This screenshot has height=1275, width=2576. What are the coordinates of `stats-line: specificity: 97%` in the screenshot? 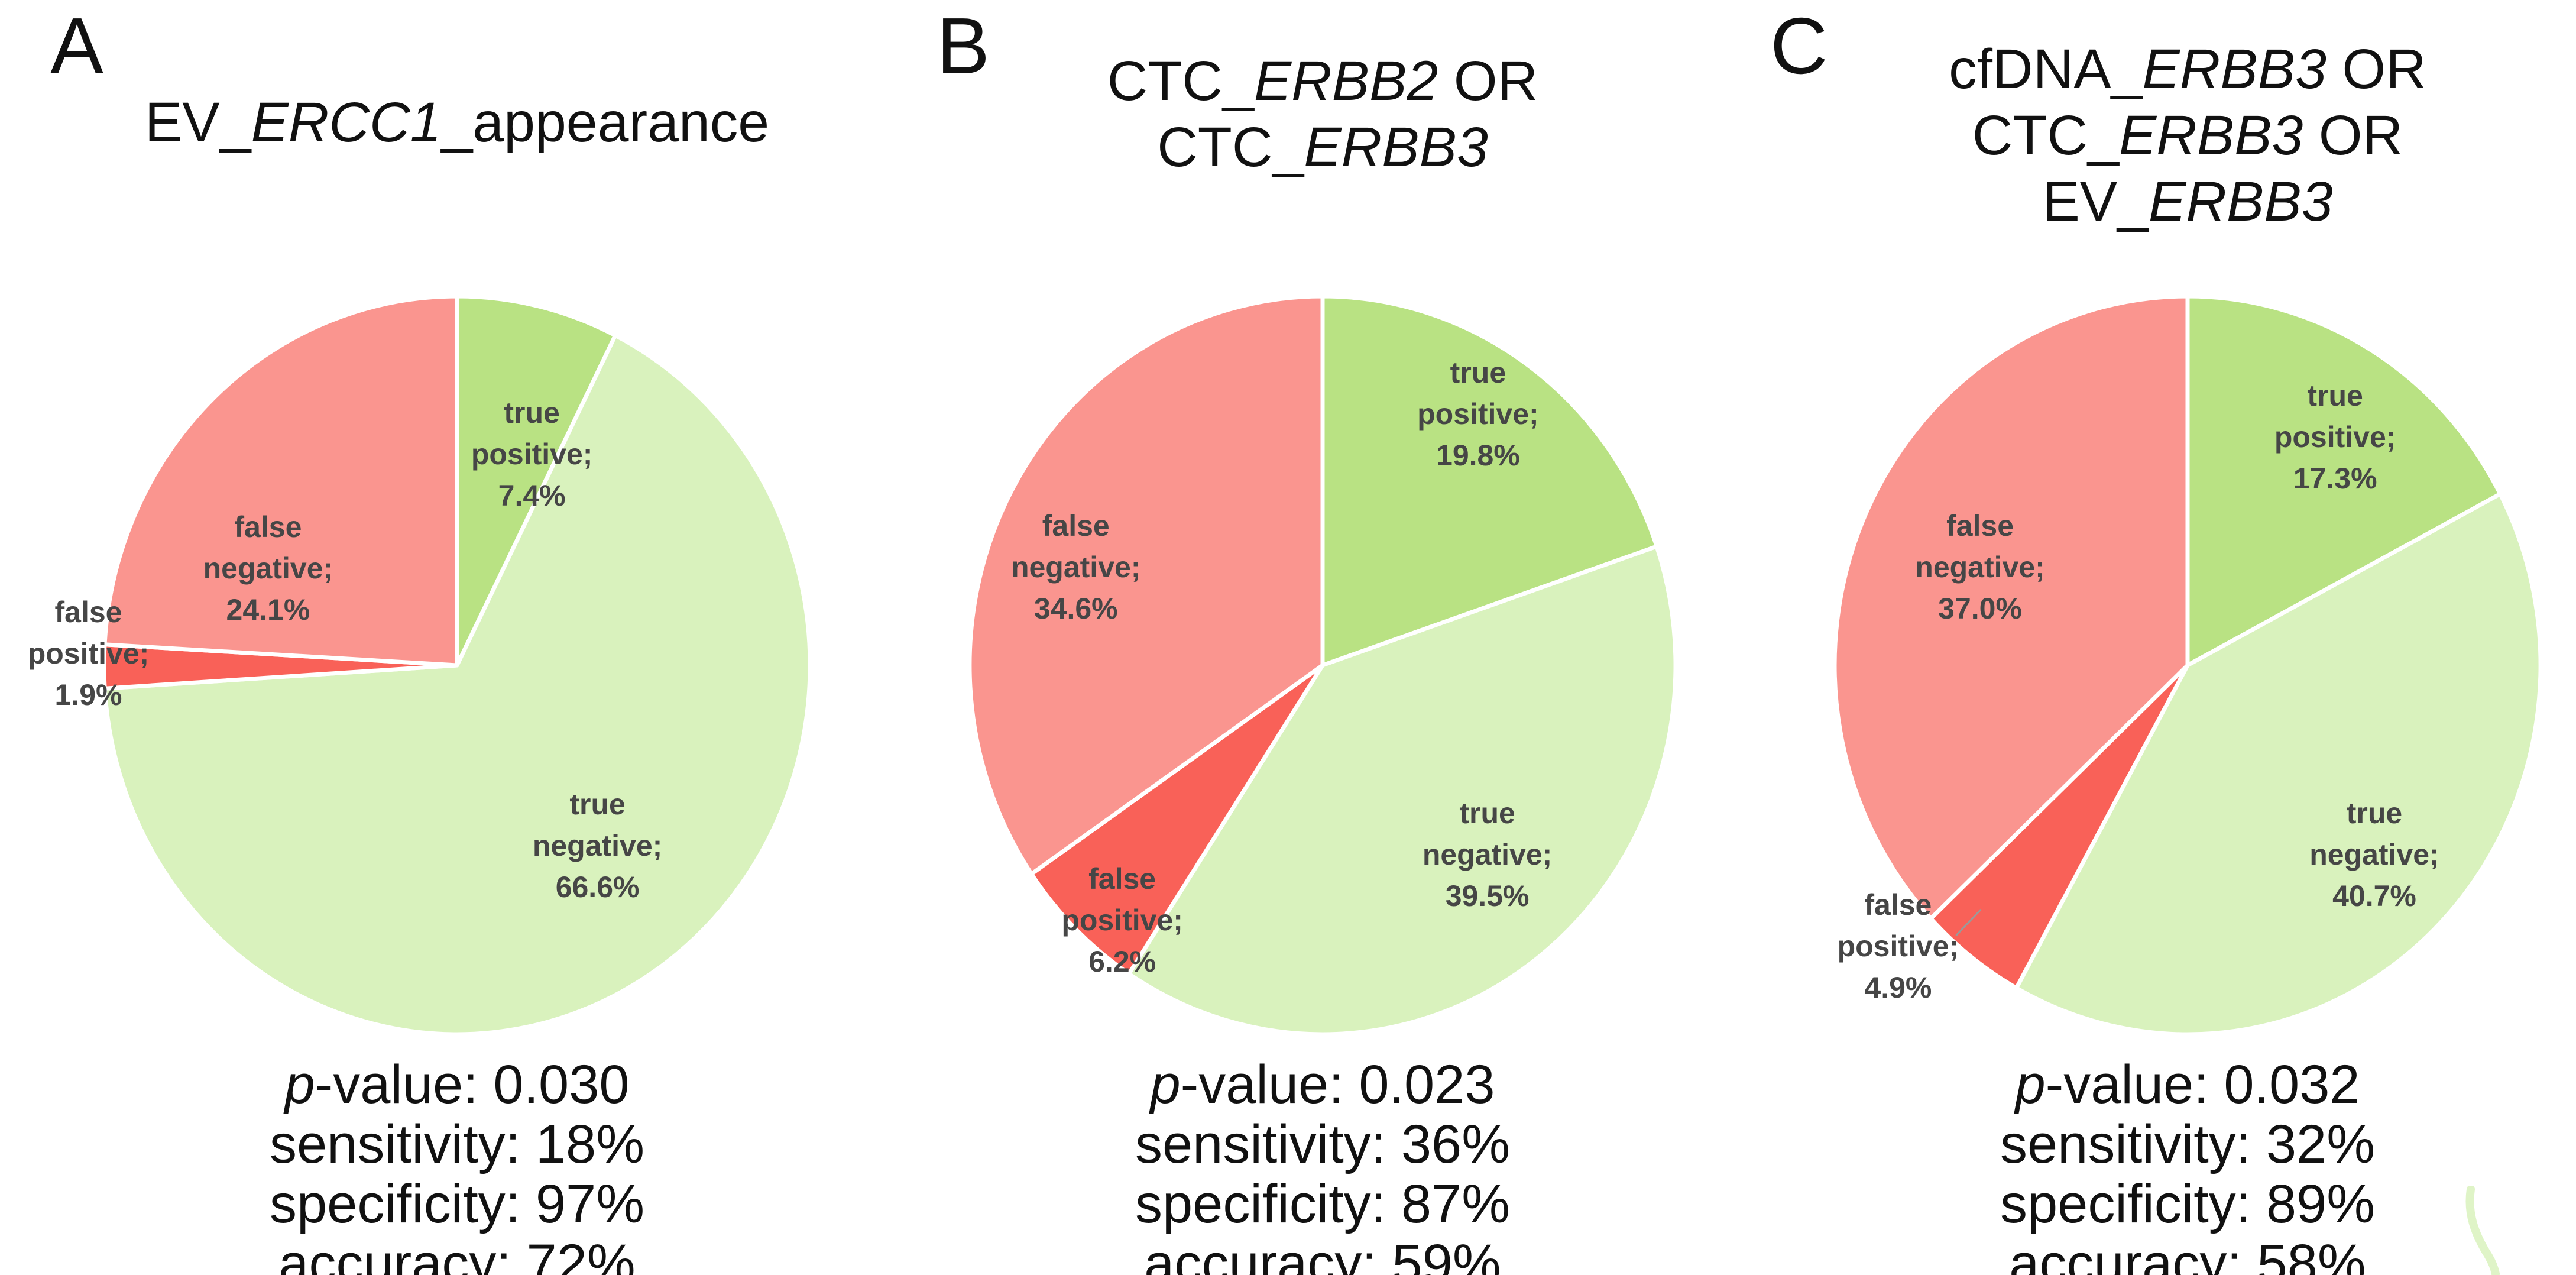 It's located at (457, 1204).